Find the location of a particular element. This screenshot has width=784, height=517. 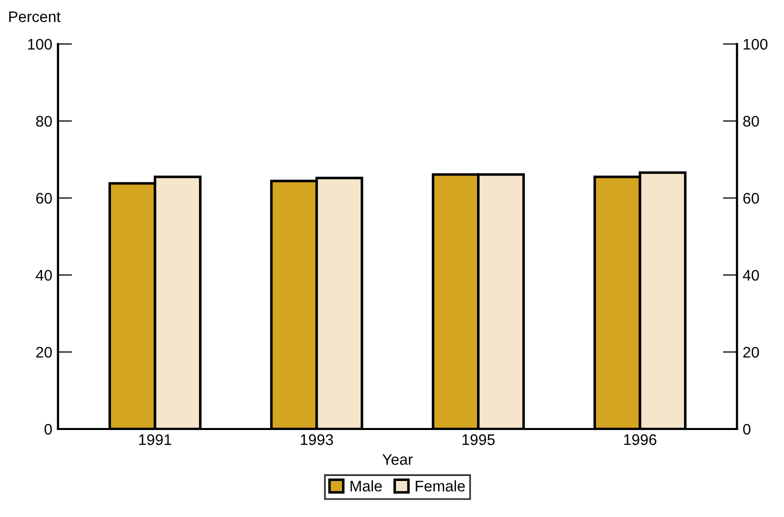

y-axis-title: Percent is located at coordinates (35, 16).